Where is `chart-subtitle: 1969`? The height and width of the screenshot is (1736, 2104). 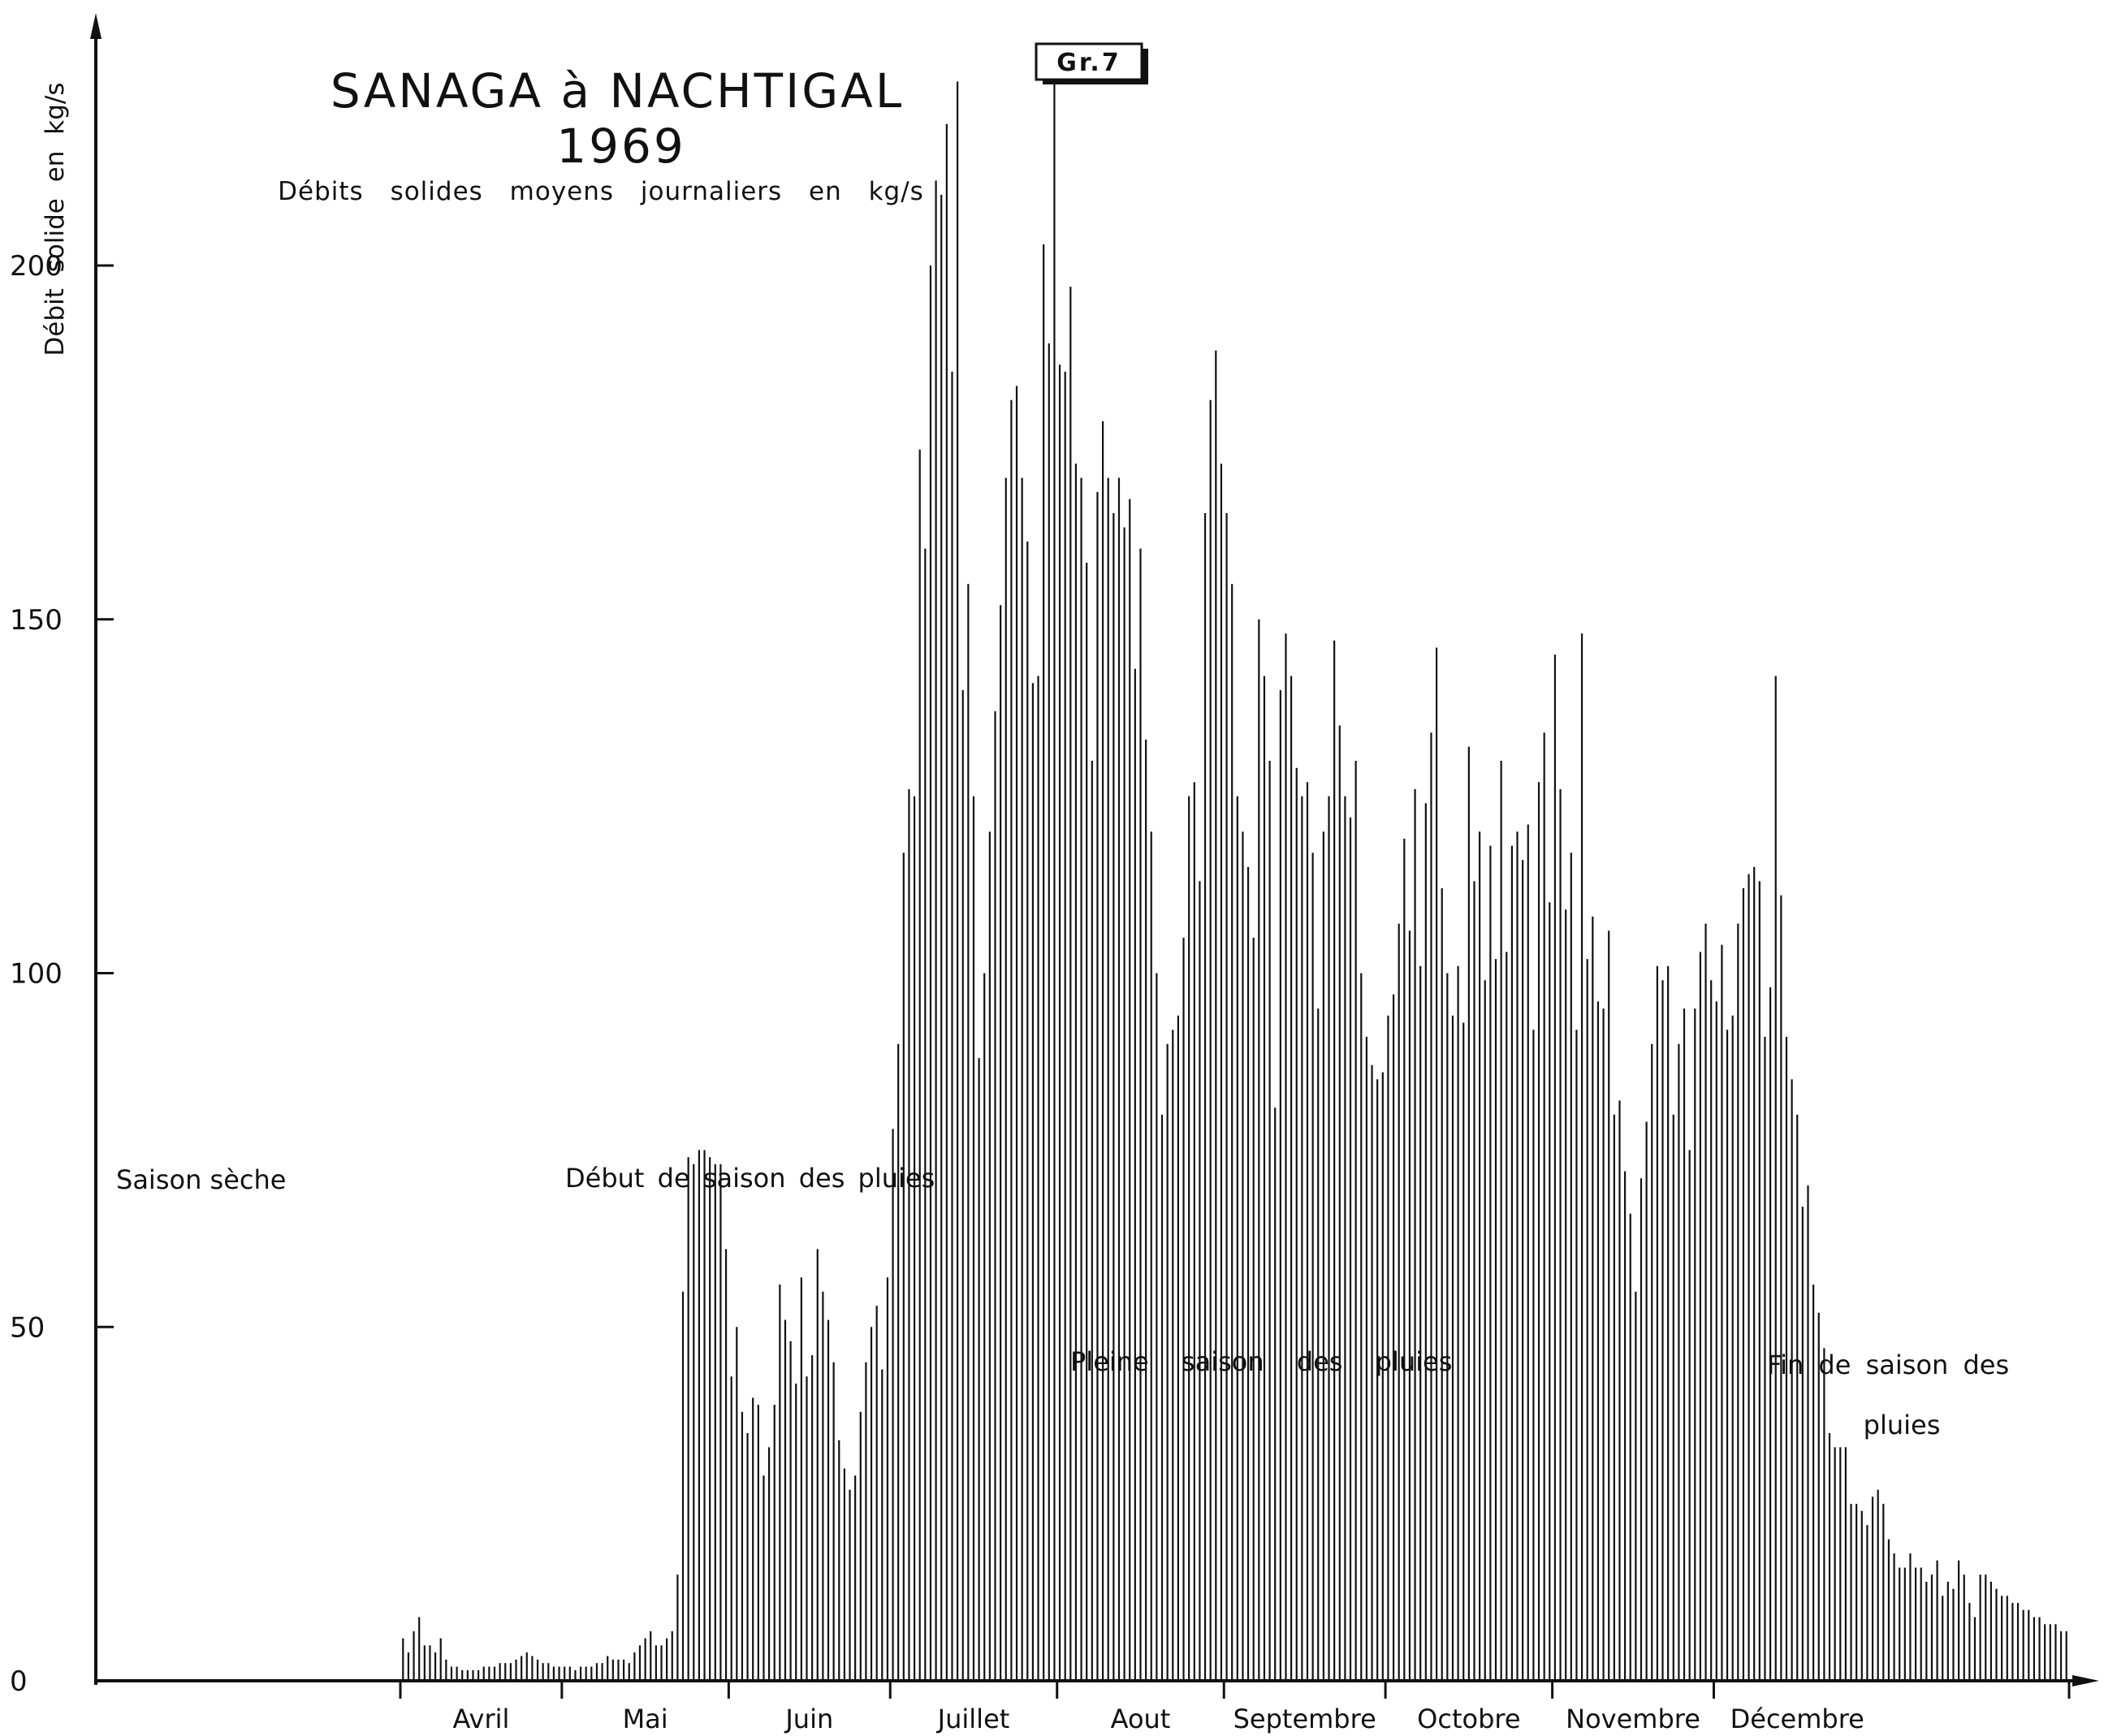
chart-subtitle: 1969 is located at coordinates (621, 146).